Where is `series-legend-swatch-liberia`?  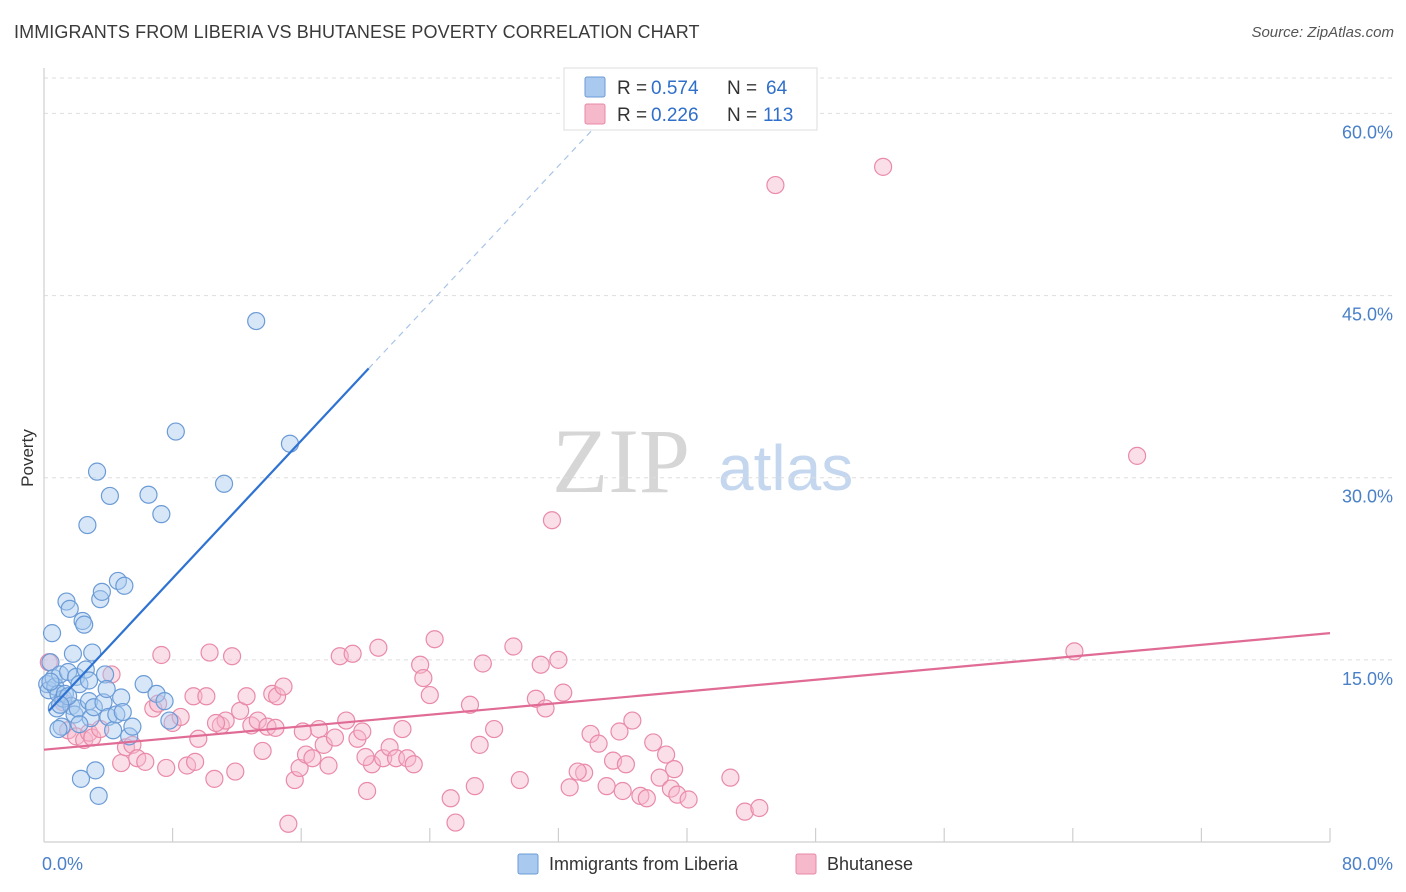 series-legend-swatch-liberia is located at coordinates (528, 864).